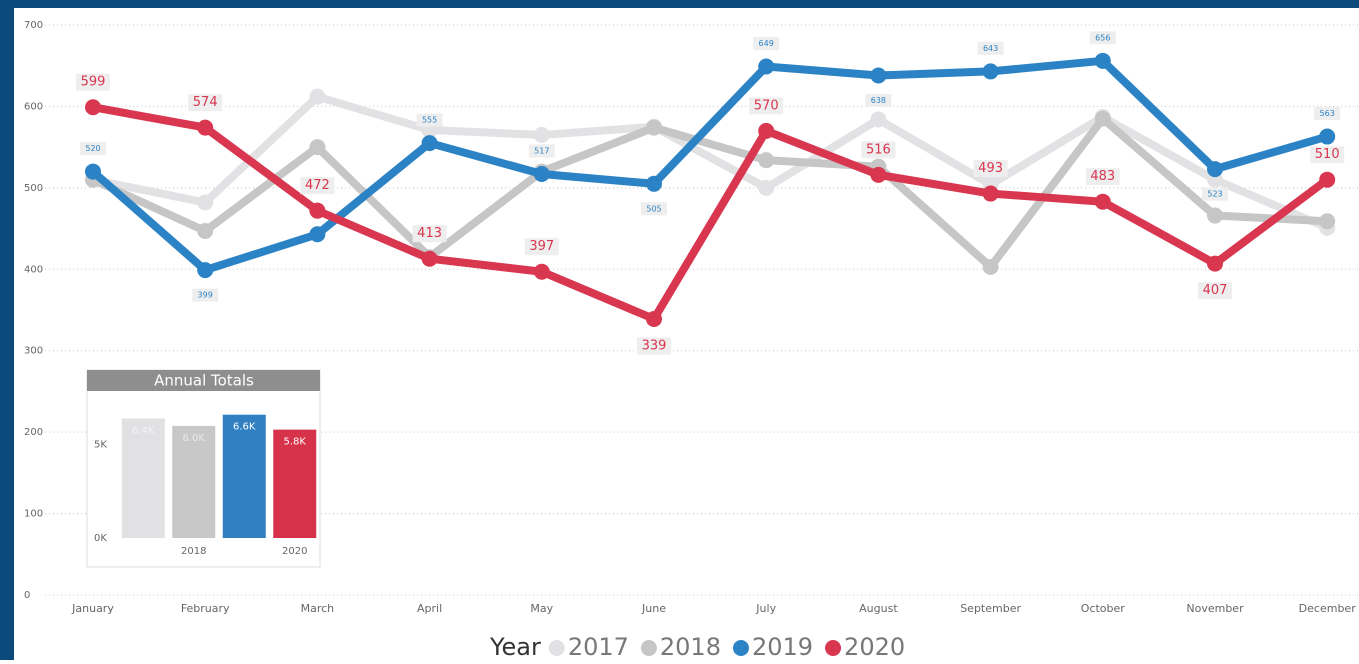 This screenshot has width=1359, height=664. I want to click on data-label: 397, so click(541, 246).